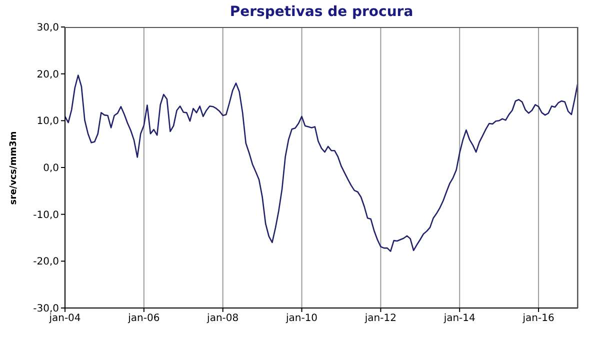 This screenshot has height=343, width=611. What do you see at coordinates (143, 318) in the screenshot?
I see `x-tick-label: jan-06` at bounding box center [143, 318].